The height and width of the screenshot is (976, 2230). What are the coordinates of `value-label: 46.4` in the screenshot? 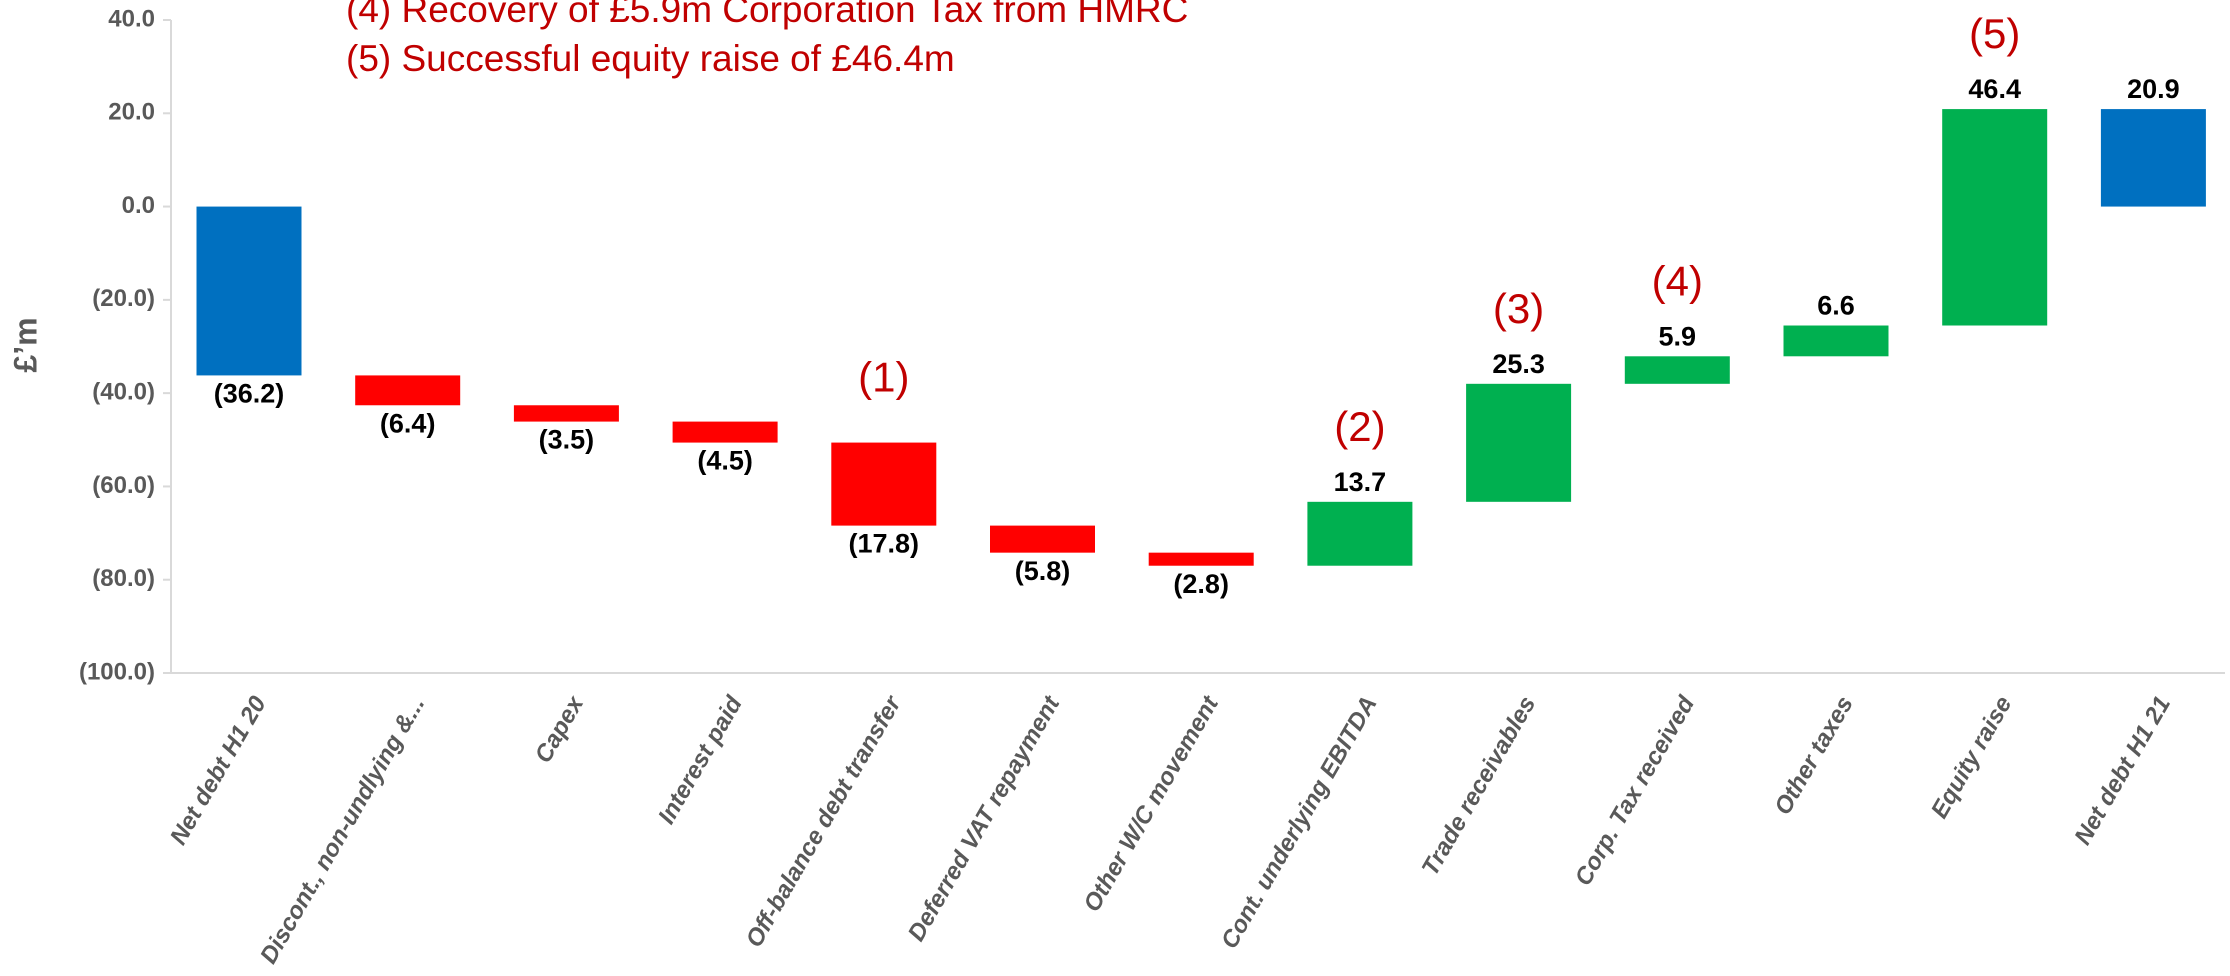 It's located at (1994, 89).